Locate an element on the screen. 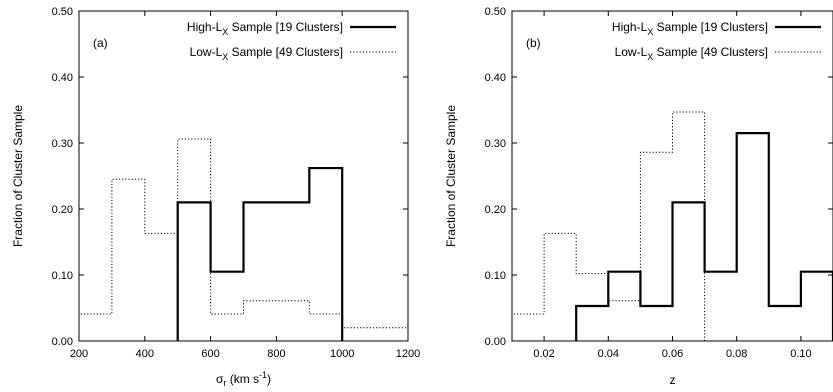 The width and height of the screenshot is (833, 392). x-tick-label: 0.04 is located at coordinates (608, 354).